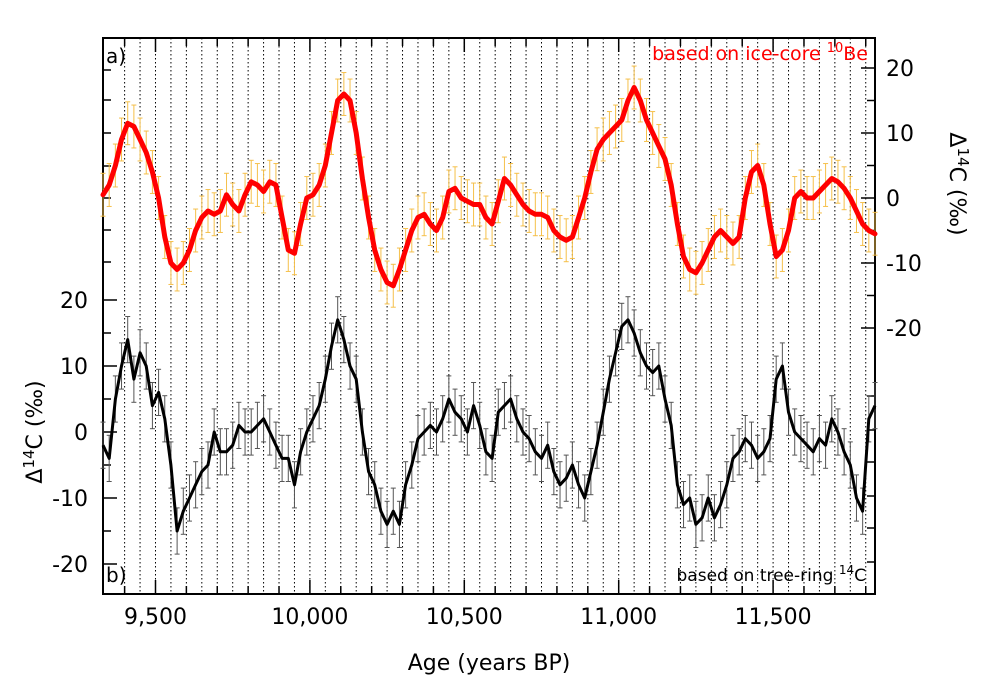 Image resolution: width=991 pixels, height=691 pixels. What do you see at coordinates (309, 617) in the screenshot?
I see `x-tick-label: 10,000` at bounding box center [309, 617].